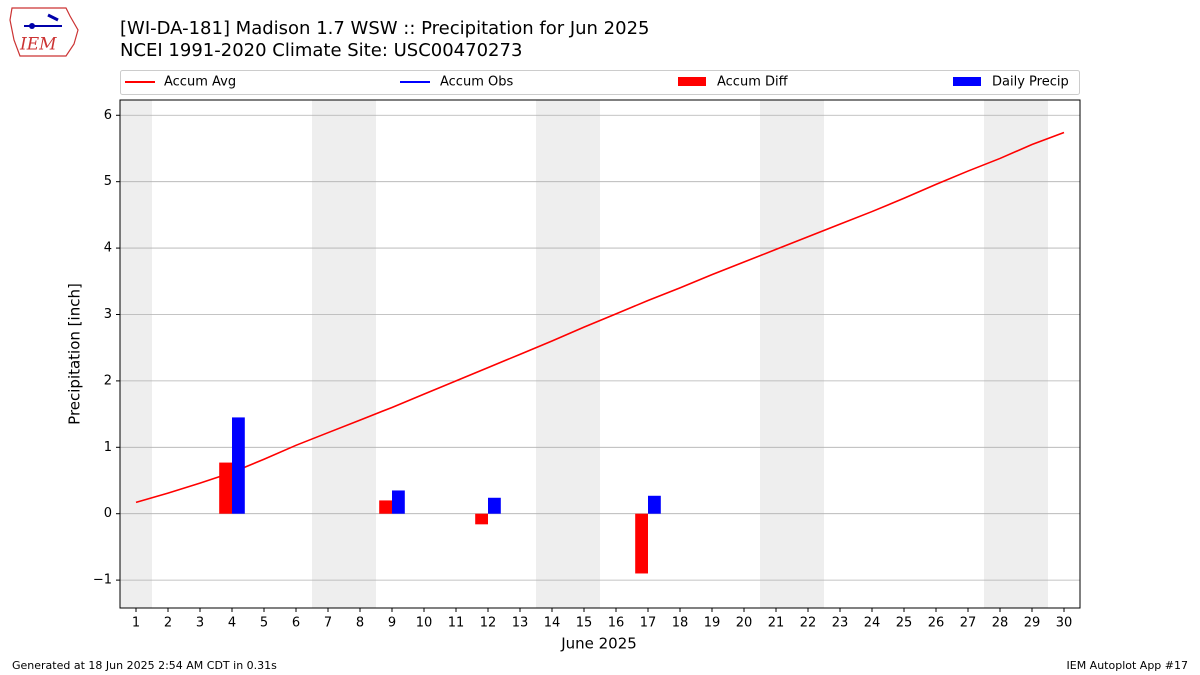 The image size is (1200, 675). What do you see at coordinates (968, 623) in the screenshot?
I see `x-tick-label: 27` at bounding box center [968, 623].